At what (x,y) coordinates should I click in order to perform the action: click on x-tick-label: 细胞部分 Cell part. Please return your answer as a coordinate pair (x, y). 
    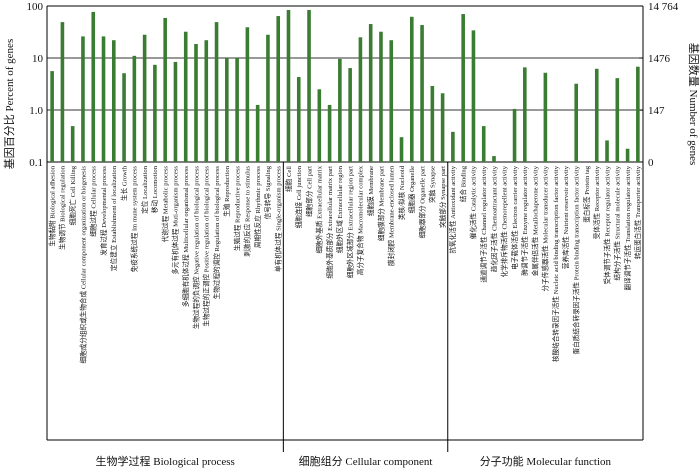
    Looking at the image, I should click on (308, 191).